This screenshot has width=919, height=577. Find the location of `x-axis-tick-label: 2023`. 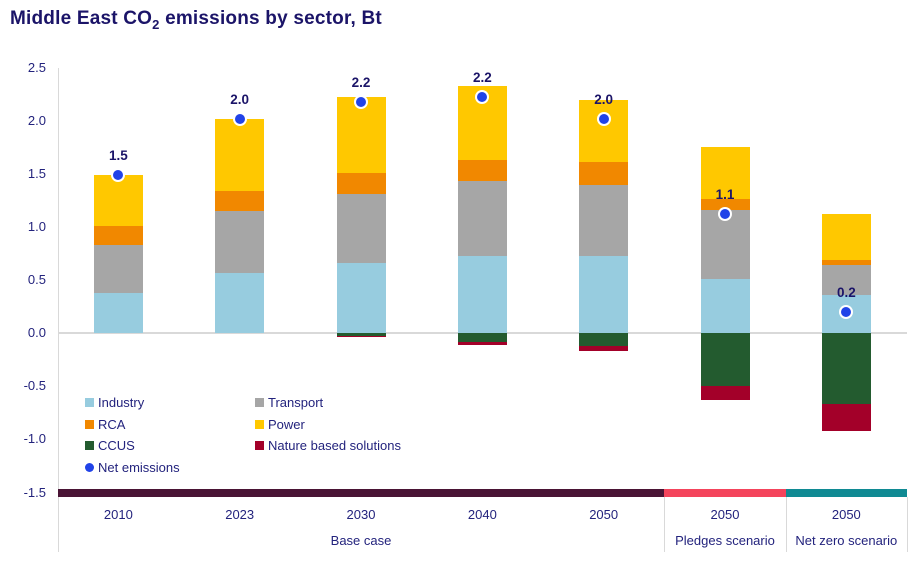

x-axis-tick-label: 2023 is located at coordinates (240, 514).